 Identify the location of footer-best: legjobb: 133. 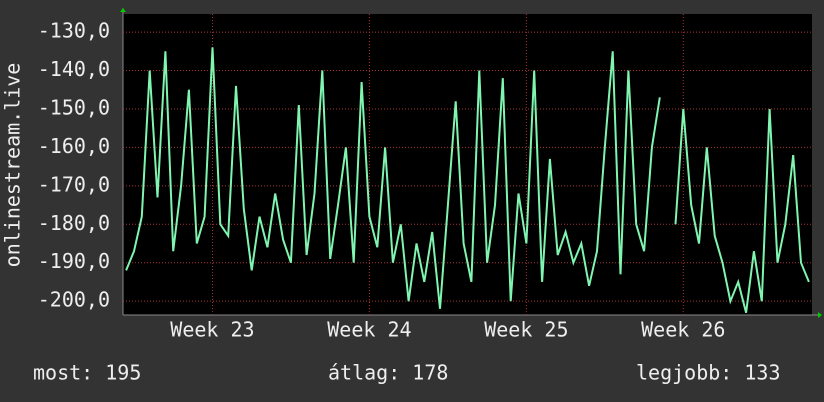
(708, 373).